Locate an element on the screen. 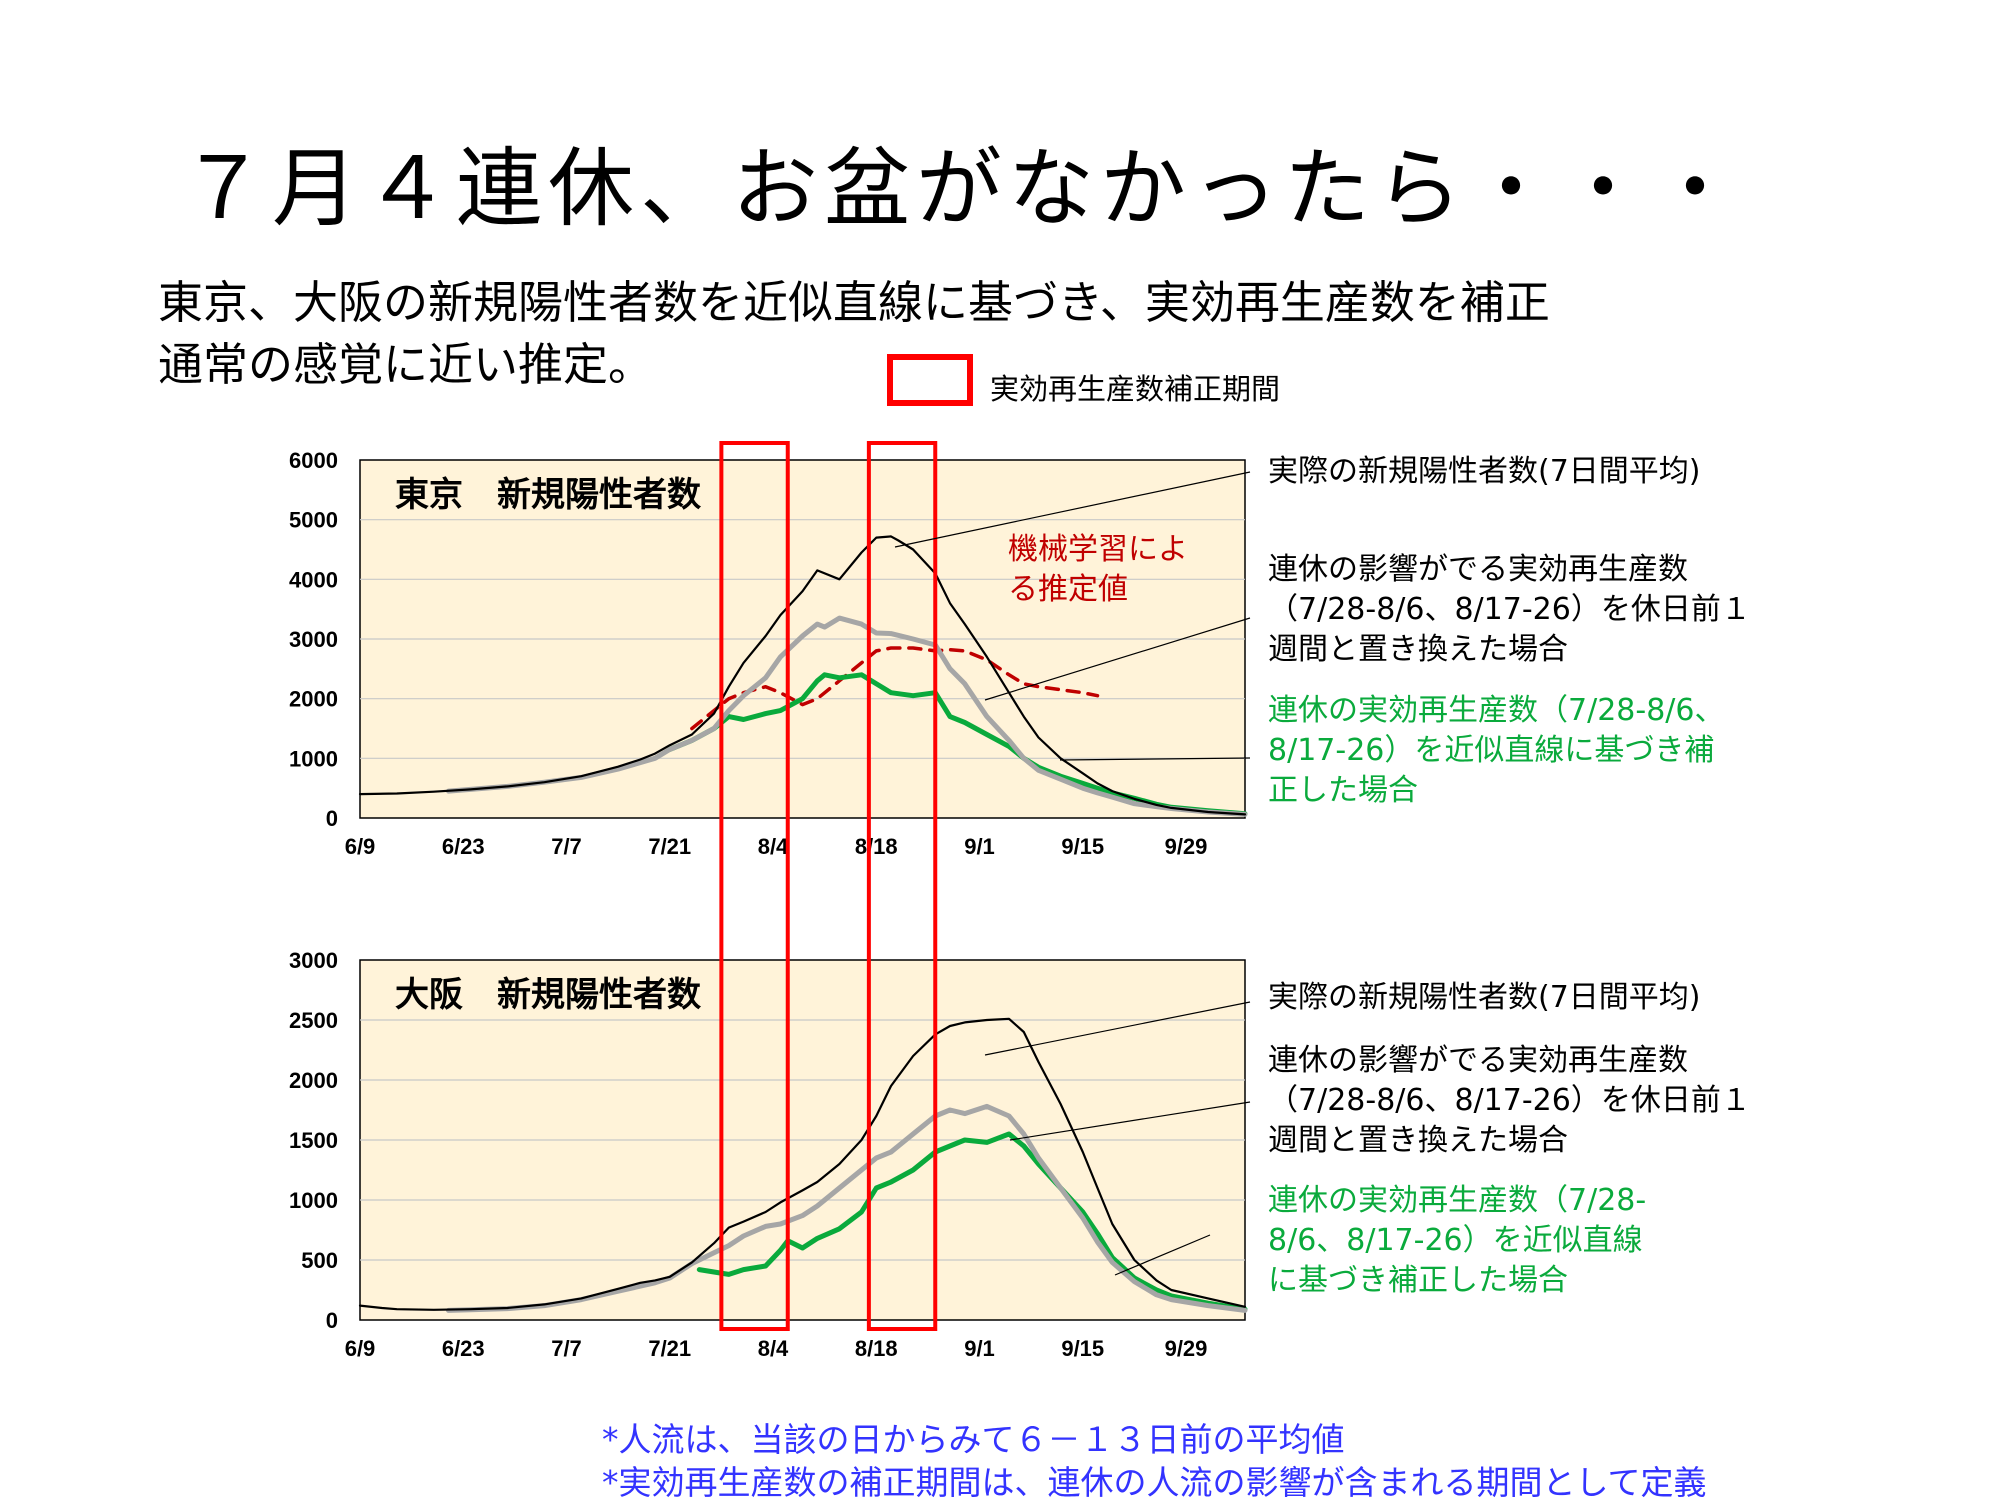 Image resolution: width=2000 pixels, height=1504 pixels. tokyo-series-actual is located at coordinates (802, 675).